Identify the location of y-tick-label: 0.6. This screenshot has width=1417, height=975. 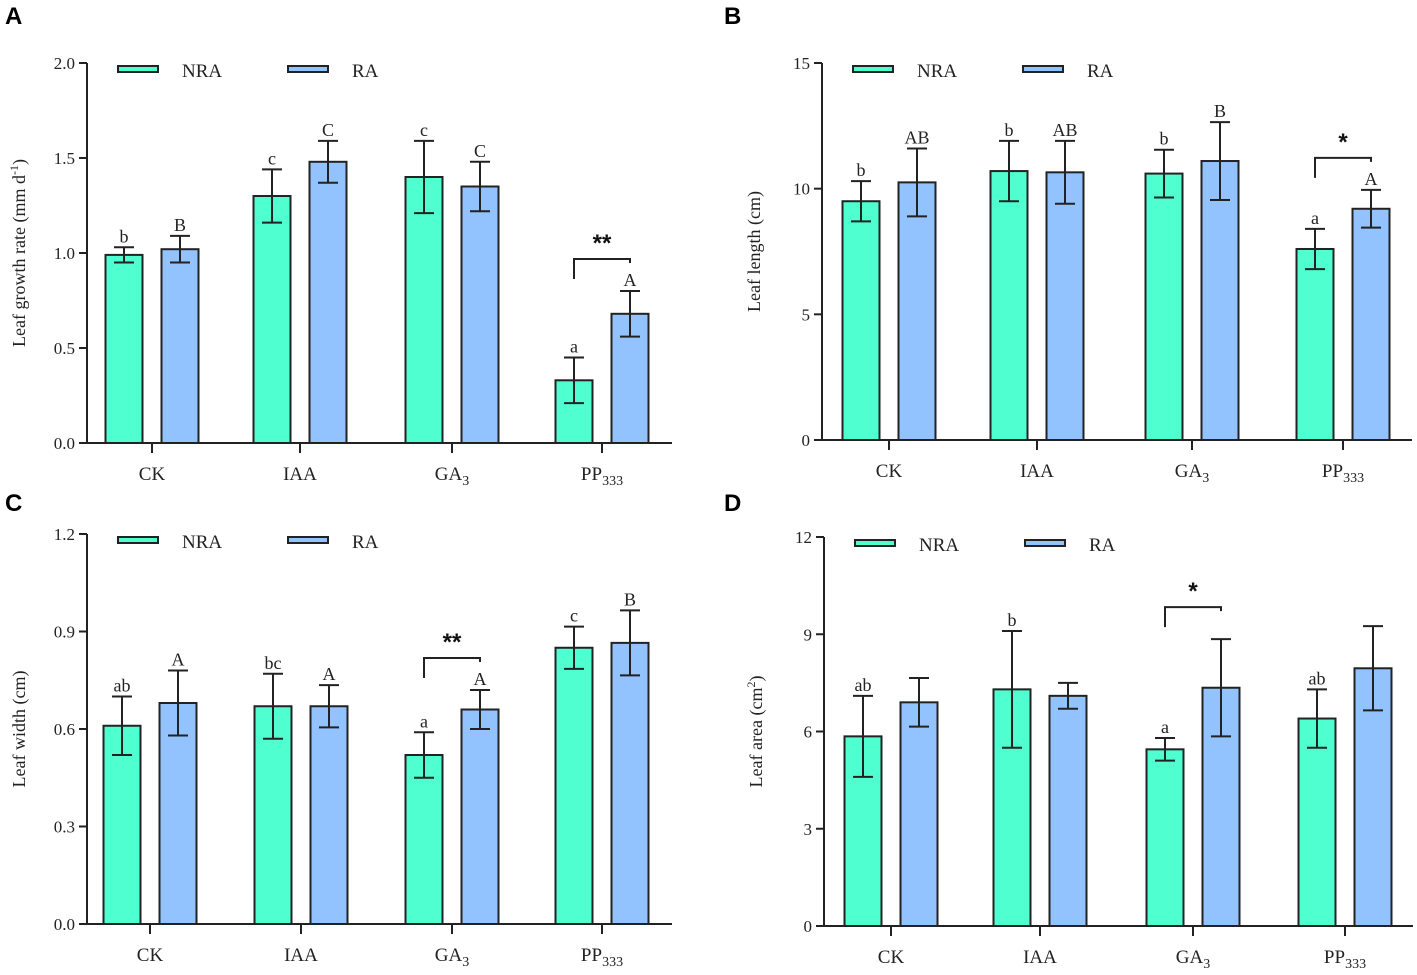
(64, 729).